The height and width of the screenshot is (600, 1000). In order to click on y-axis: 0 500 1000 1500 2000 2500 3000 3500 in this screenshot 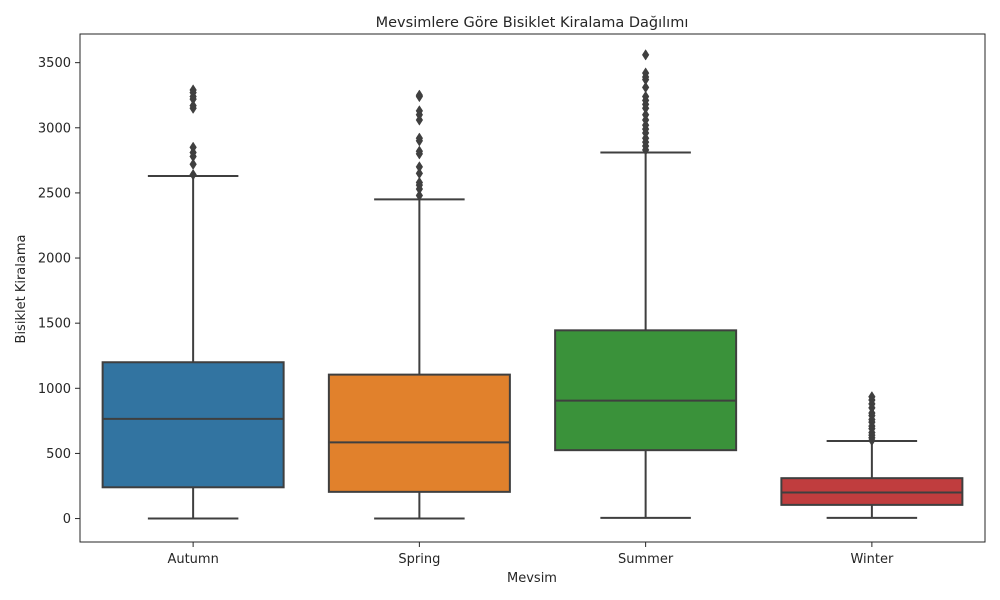, I will do `click(59, 291)`.